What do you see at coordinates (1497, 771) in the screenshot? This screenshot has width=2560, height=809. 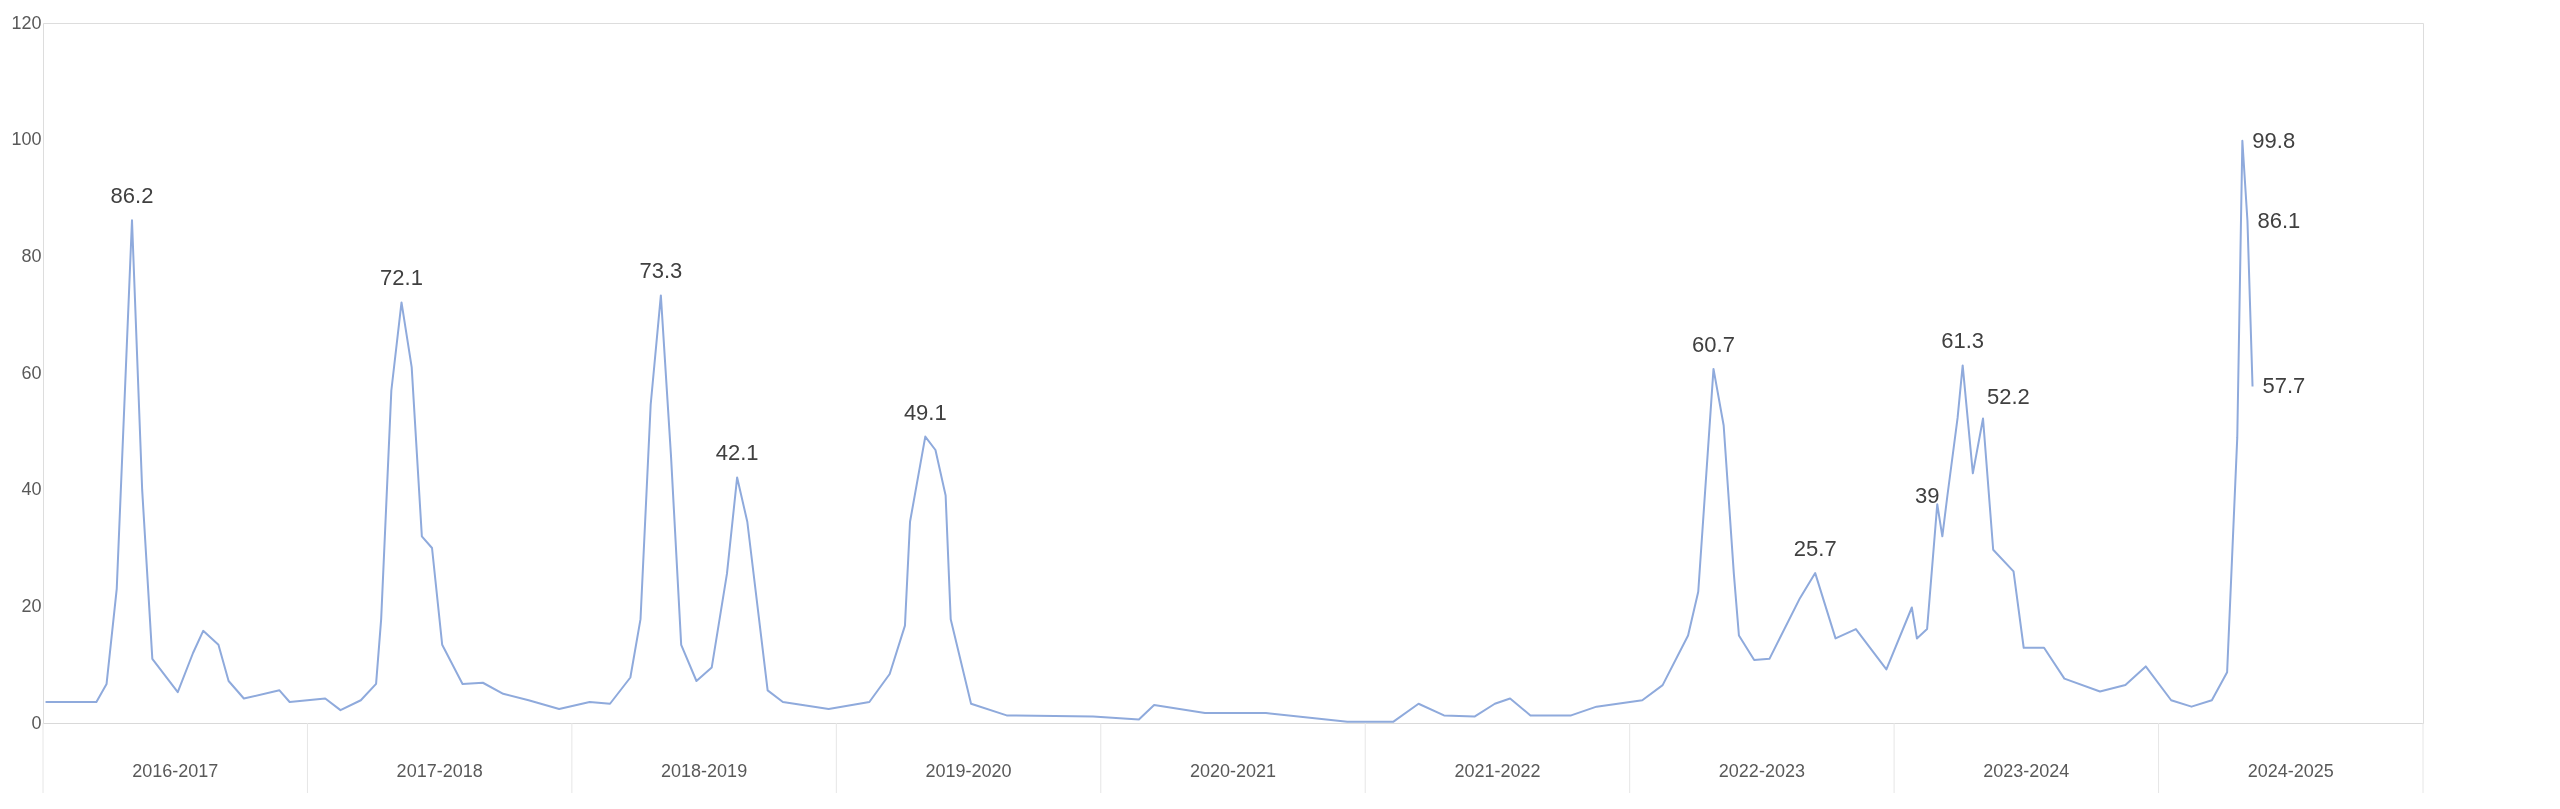 I see `text: 2021-2022` at bounding box center [1497, 771].